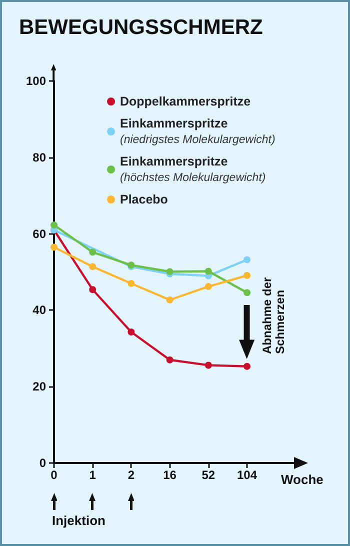 The image size is (350, 546). What do you see at coordinates (54, 475) in the screenshot?
I see `x-tick-label: 0` at bounding box center [54, 475].